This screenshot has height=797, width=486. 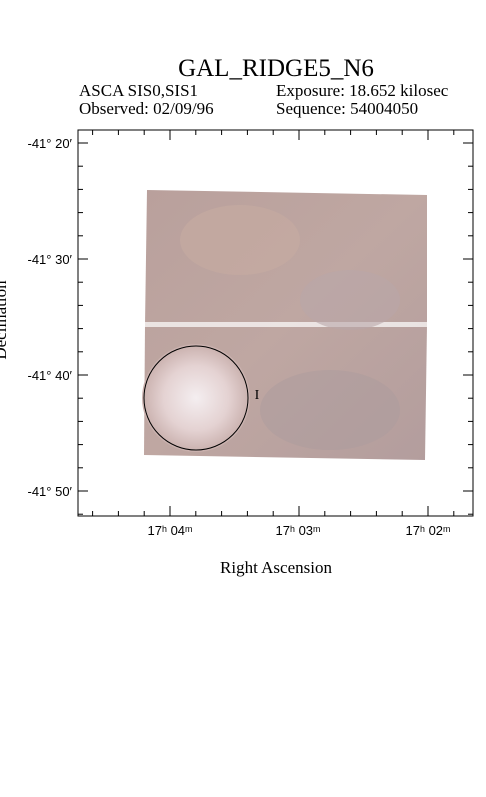 What do you see at coordinates (146, 108) in the screenshot?
I see `observed: Observed: 02/09/96` at bounding box center [146, 108].